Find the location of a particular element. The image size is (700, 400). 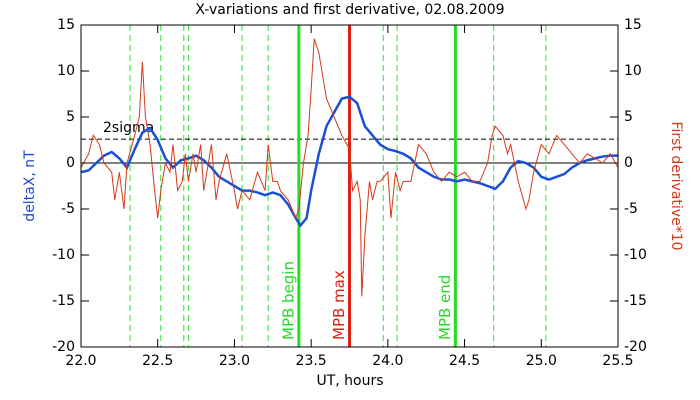

x-axis-label: UT, hours is located at coordinates (349, 381).